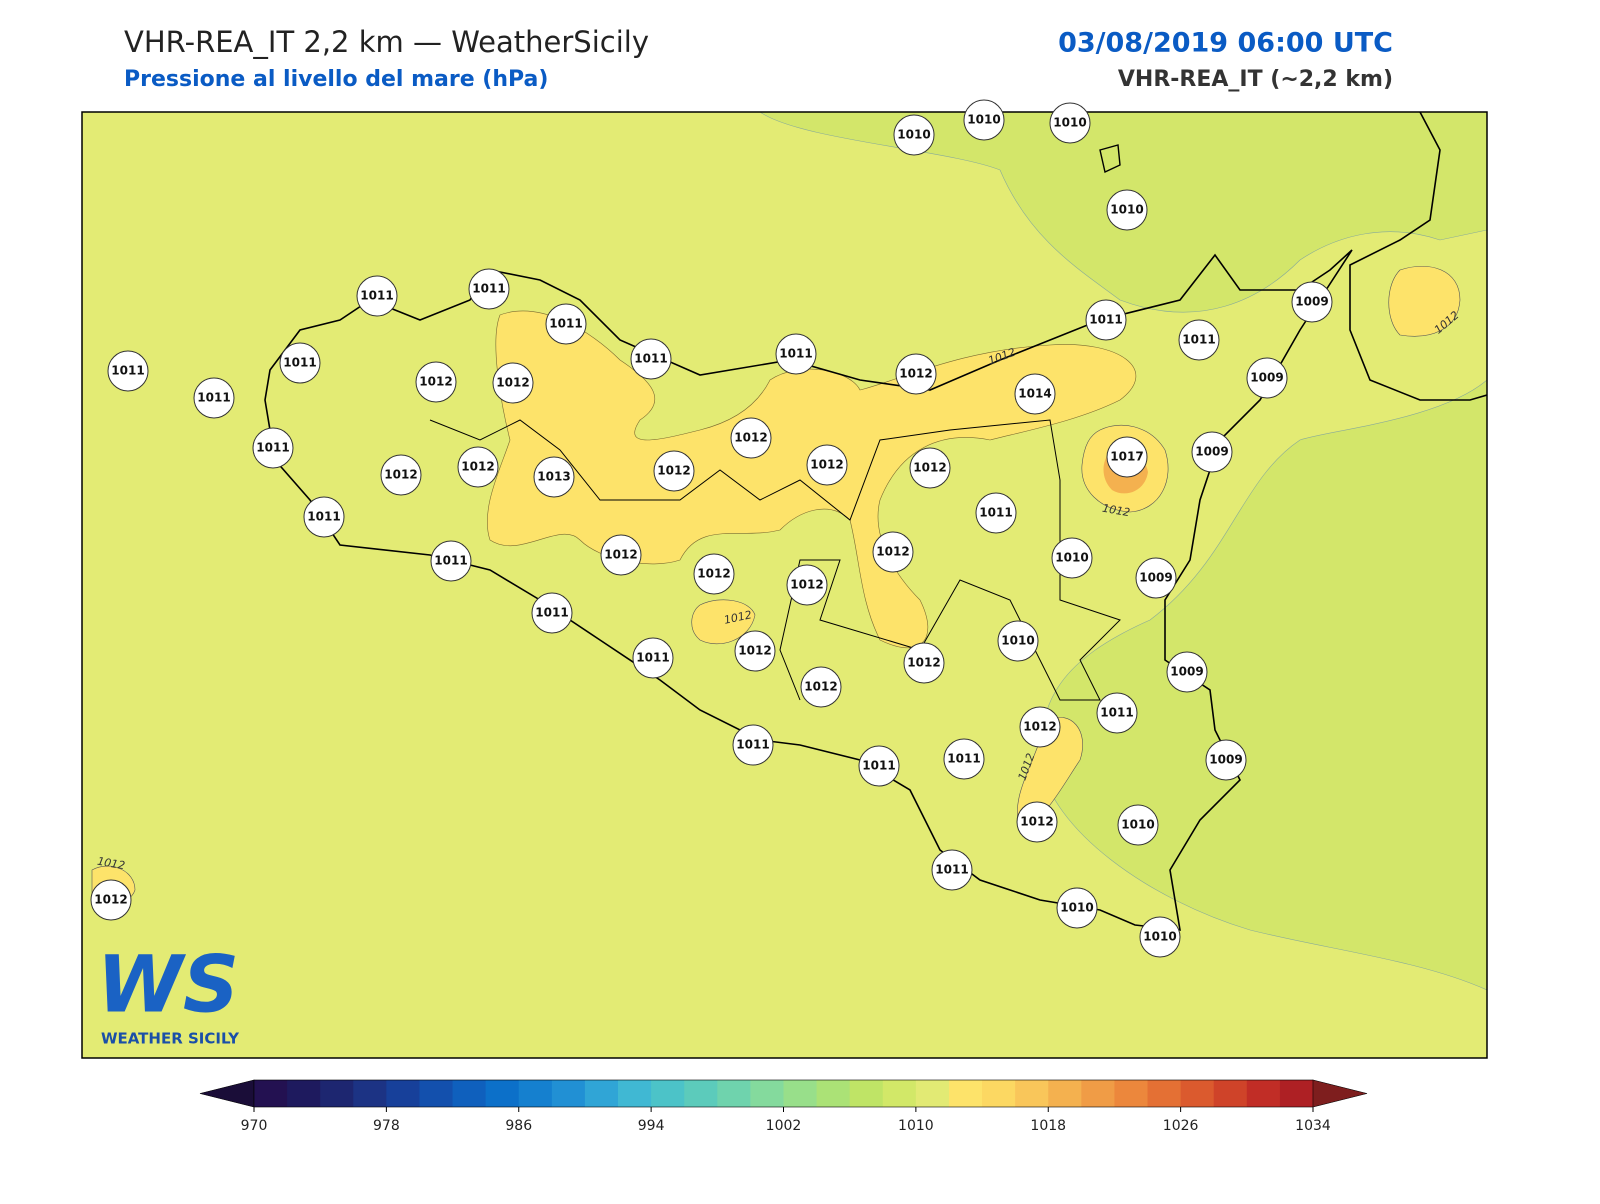  I want to click on logo-name: WEATHER SICILY, so click(170, 1039).